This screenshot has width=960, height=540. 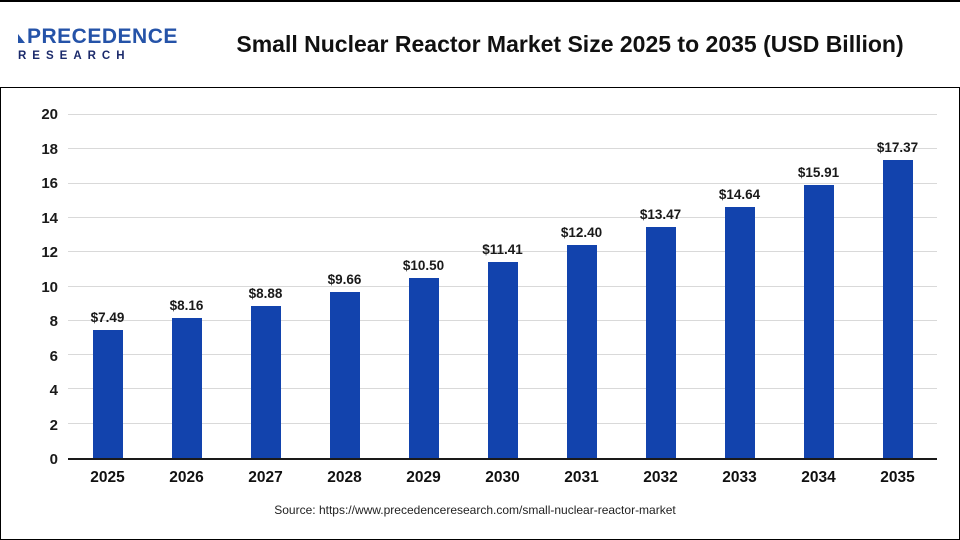 I want to click on y-tick-label-6: 6, so click(x=53, y=356).